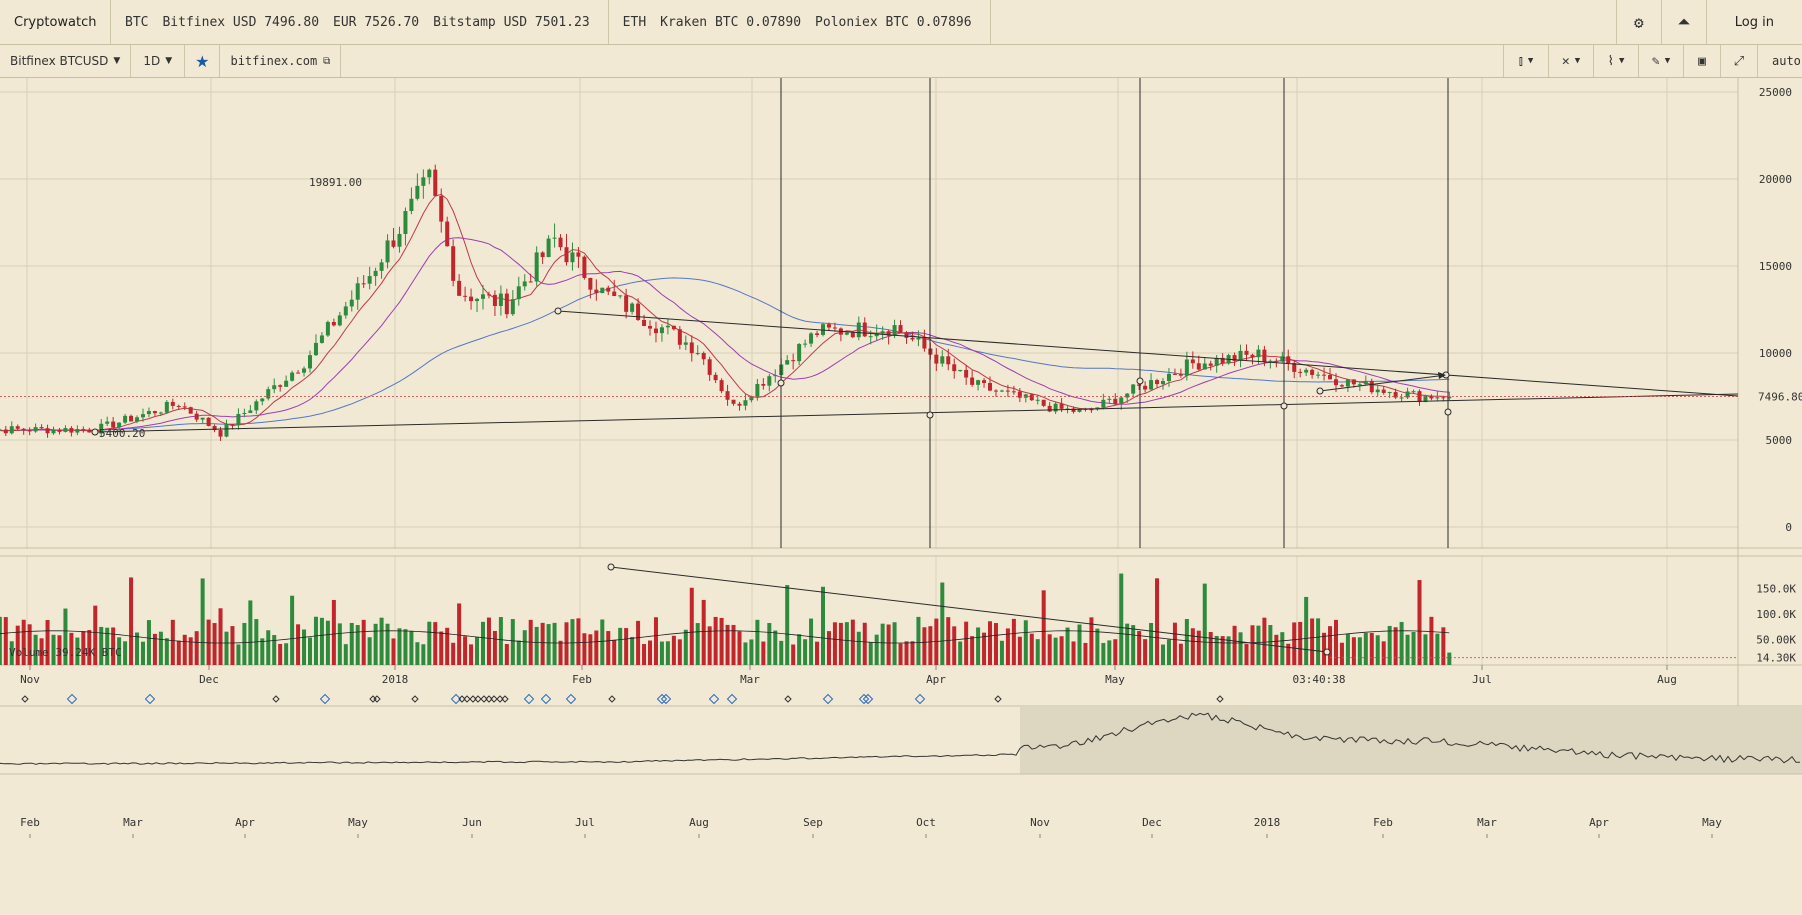 The height and width of the screenshot is (915, 1802). What do you see at coordinates (1701, 61) in the screenshot?
I see `screenshot-icon: ▣` at bounding box center [1701, 61].